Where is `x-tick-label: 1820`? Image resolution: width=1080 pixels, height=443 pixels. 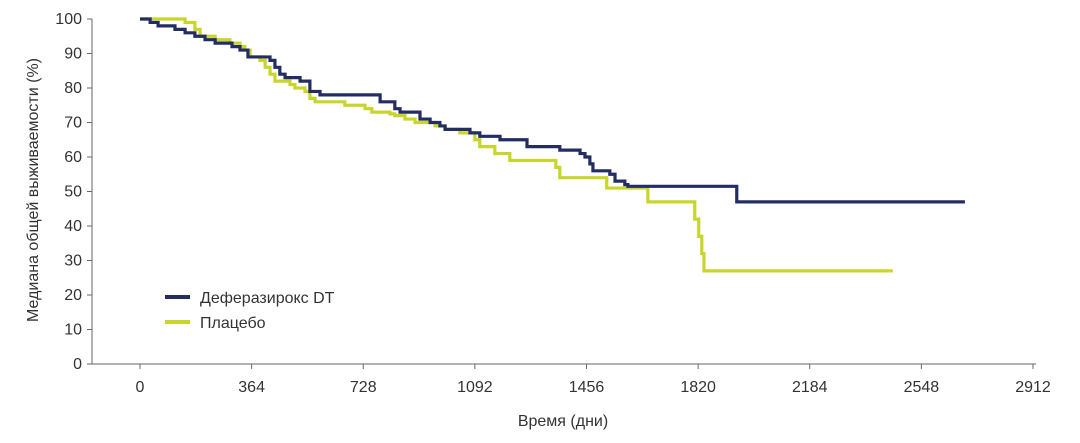 x-tick-label: 1820 is located at coordinates (698, 387).